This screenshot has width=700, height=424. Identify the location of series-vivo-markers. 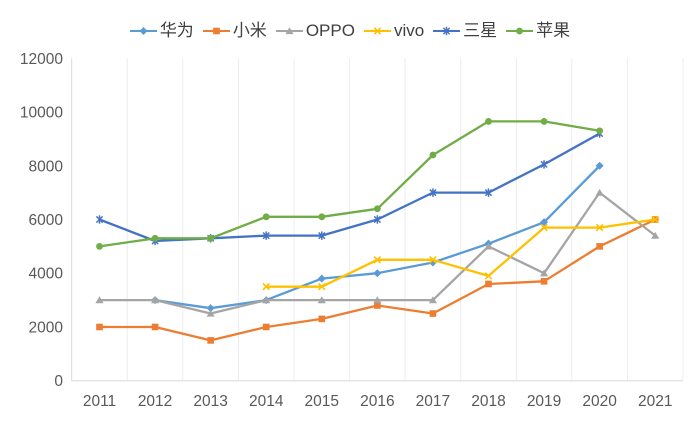
(460, 253).